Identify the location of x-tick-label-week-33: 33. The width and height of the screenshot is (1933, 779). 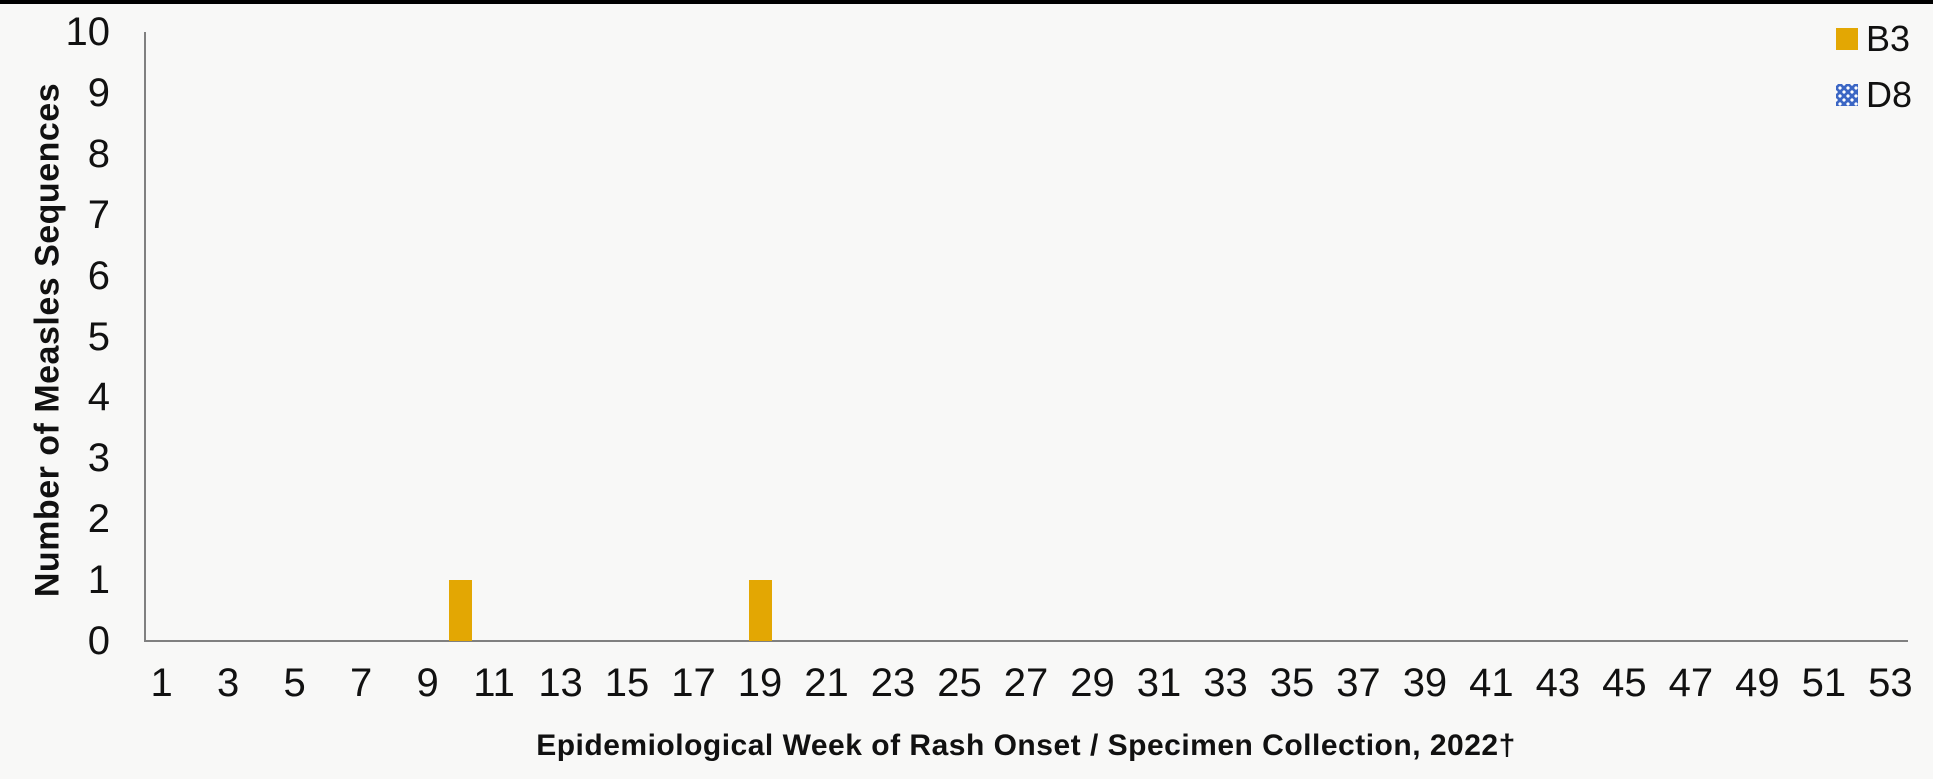
(1225, 683).